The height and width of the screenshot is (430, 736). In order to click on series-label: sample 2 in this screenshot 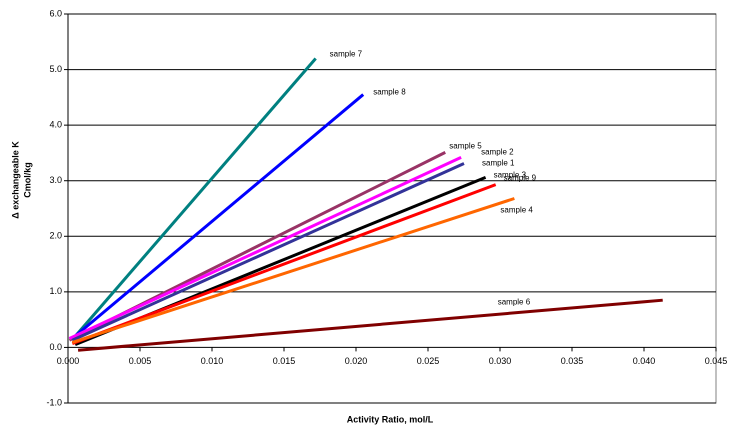, I will do `click(497, 151)`.